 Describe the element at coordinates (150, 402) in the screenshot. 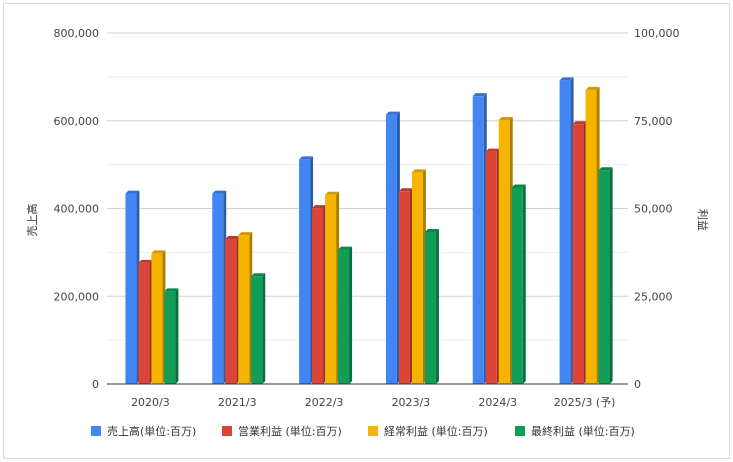

I see `x-tick-label: 2020/3` at that location.